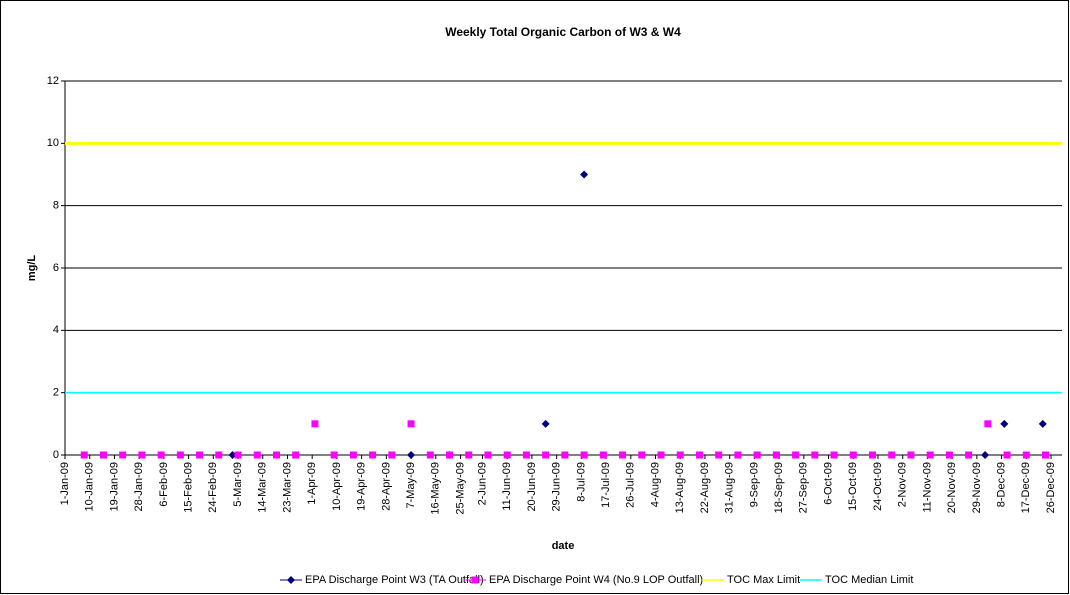 The height and width of the screenshot is (595, 1070). I want to click on chart-title: Weekly Total Organic Carbon of W3 & W4, so click(563, 32).